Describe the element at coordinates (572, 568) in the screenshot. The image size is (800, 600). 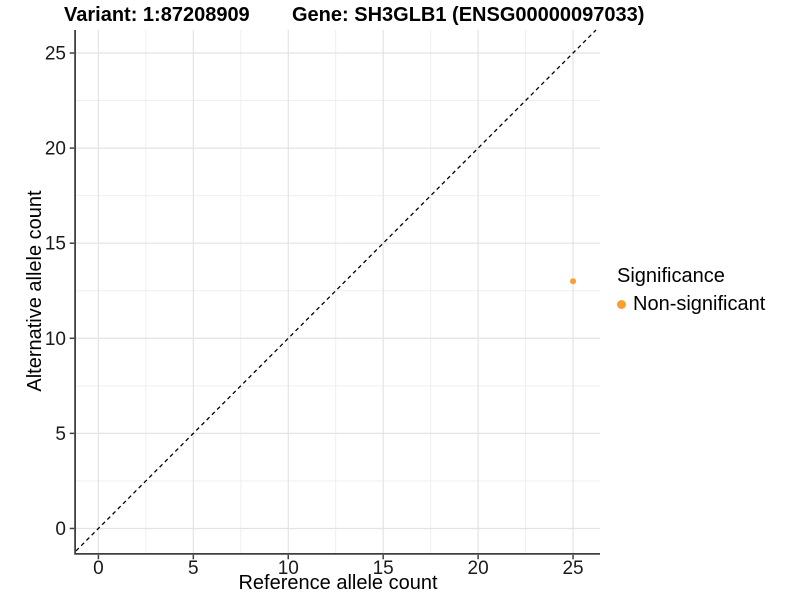
I see `x-tick-label: 25` at that location.